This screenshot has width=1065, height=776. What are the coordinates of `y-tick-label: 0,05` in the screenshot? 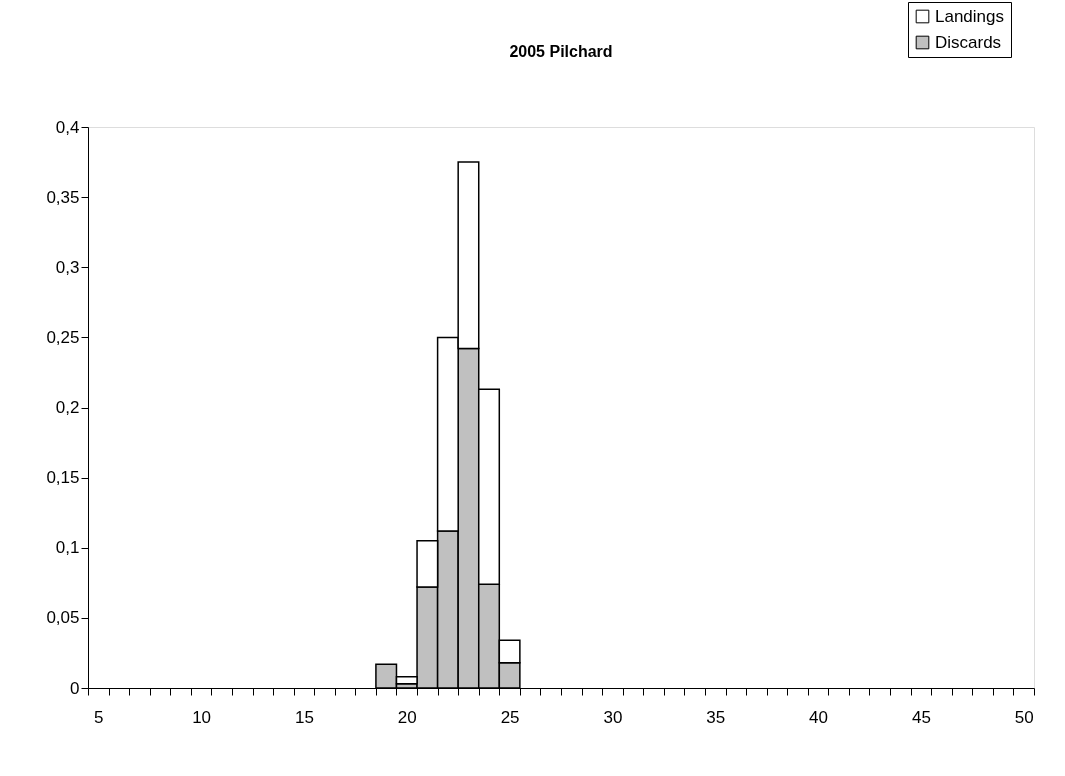 It's located at (63, 618).